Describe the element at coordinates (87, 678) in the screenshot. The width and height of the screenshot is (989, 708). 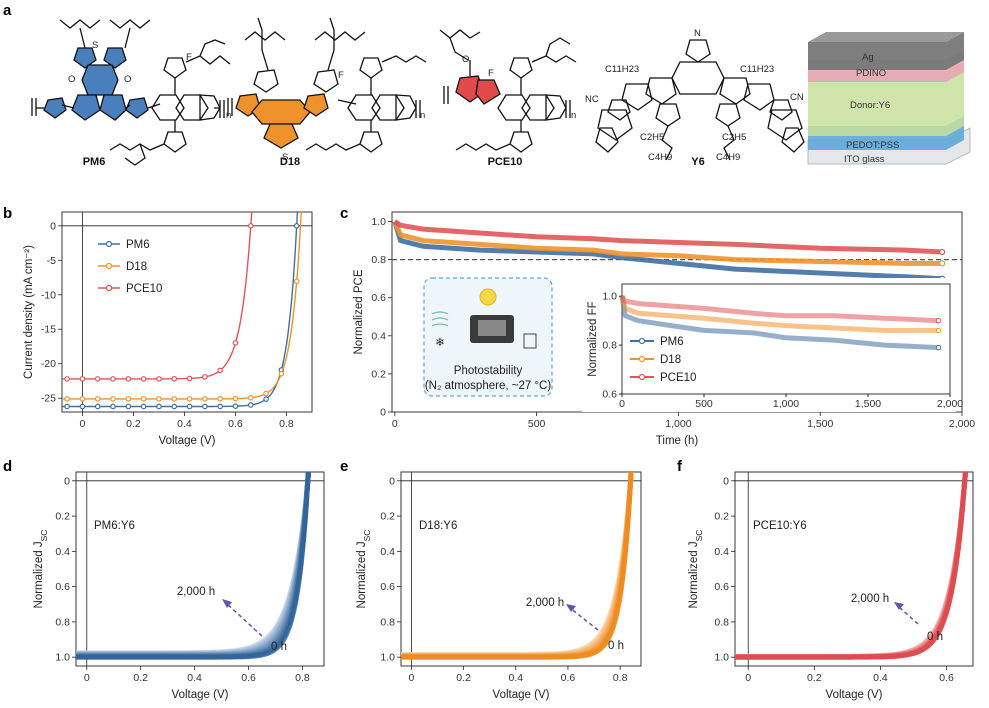
I see `d-xtick-label: 0` at that location.